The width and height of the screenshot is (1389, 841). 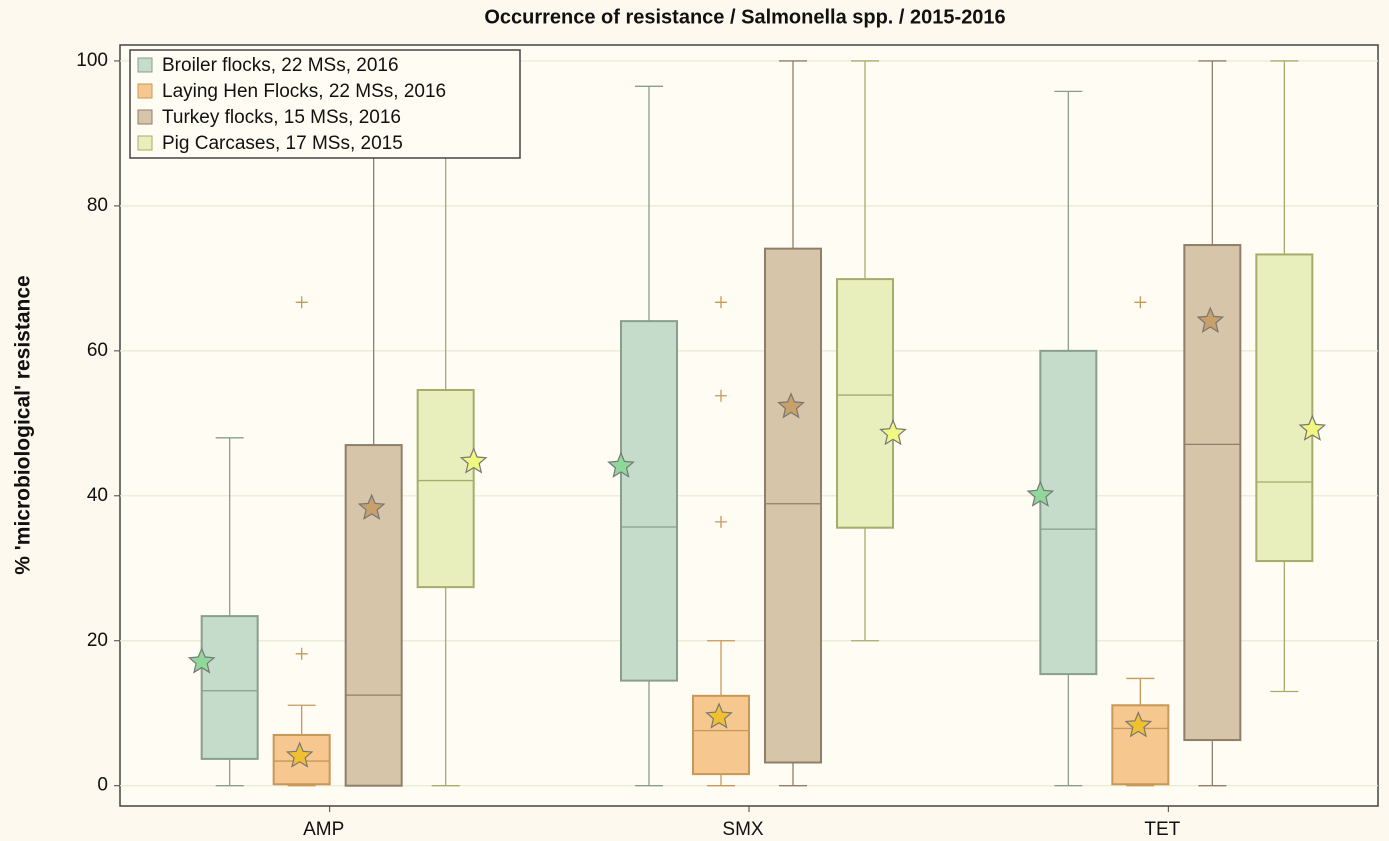 What do you see at coordinates (1162, 829) in the screenshot?
I see `x-tick-label: TET` at bounding box center [1162, 829].